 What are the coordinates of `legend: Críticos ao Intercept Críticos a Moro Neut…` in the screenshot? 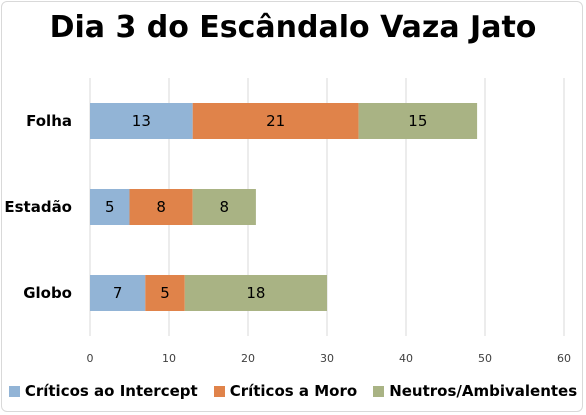 It's located at (293, 391).